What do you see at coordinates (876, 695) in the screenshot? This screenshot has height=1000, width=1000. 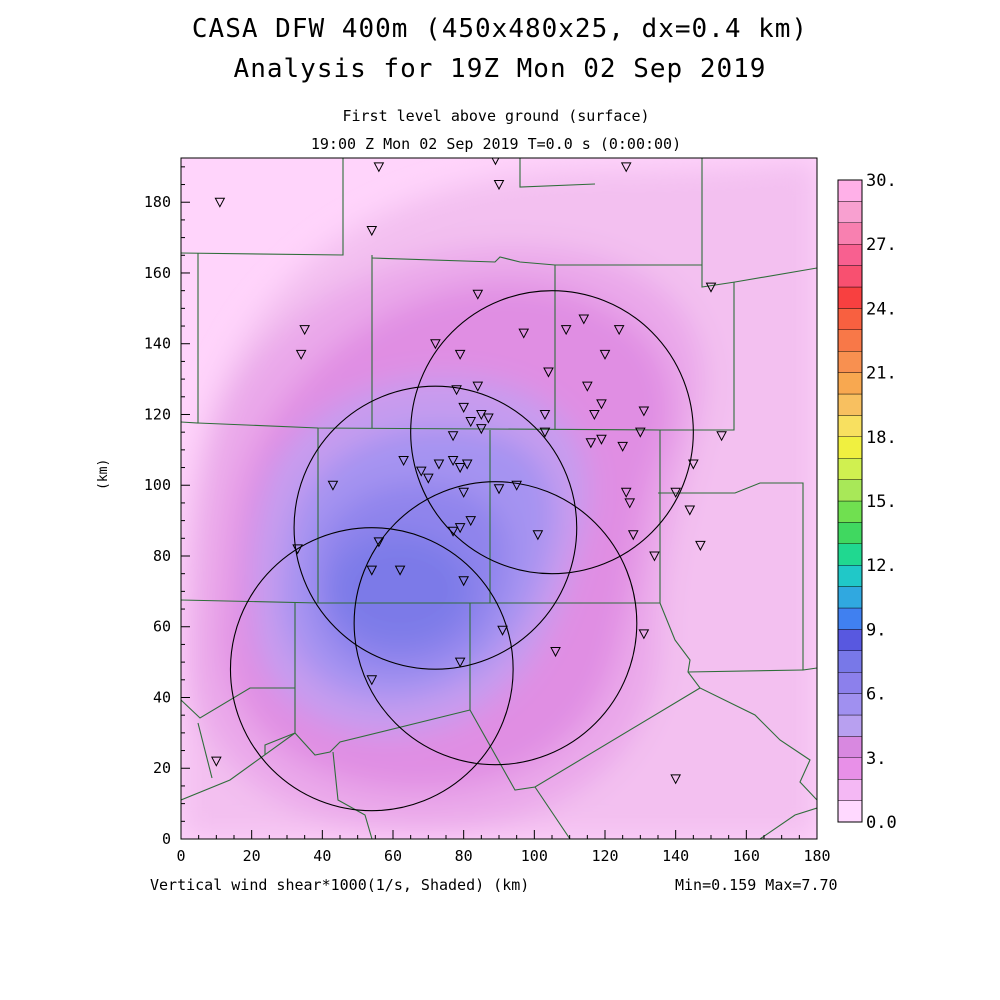 I see `colorbar-label: 6.` at bounding box center [876, 695].